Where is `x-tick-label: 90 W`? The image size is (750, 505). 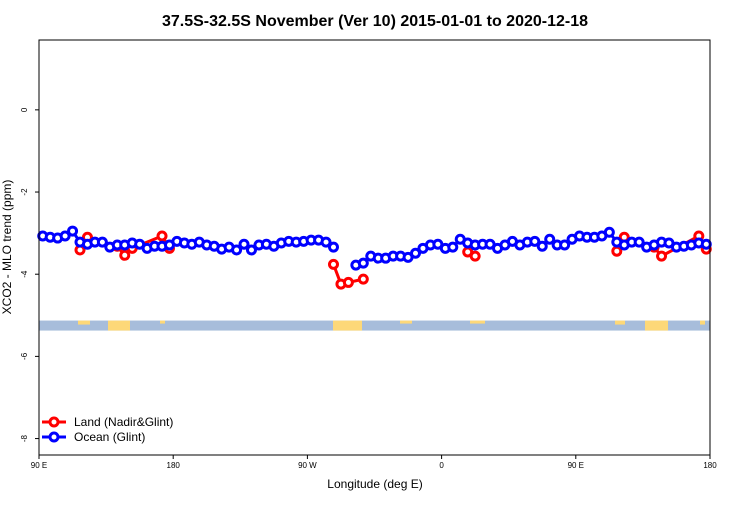 x-tick-label: 90 W is located at coordinates (307, 465).